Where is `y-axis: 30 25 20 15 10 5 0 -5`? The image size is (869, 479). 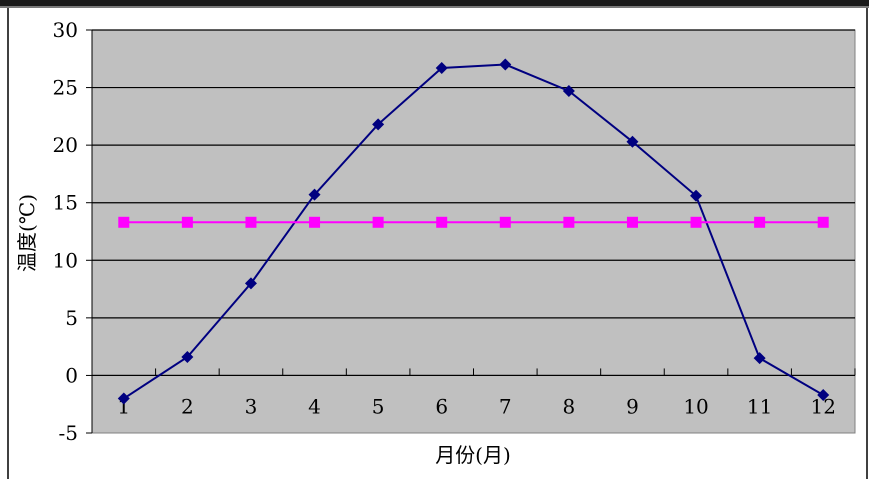 y-axis: 30 25 20 15 10 5 0 -5 is located at coordinates (73, 231).